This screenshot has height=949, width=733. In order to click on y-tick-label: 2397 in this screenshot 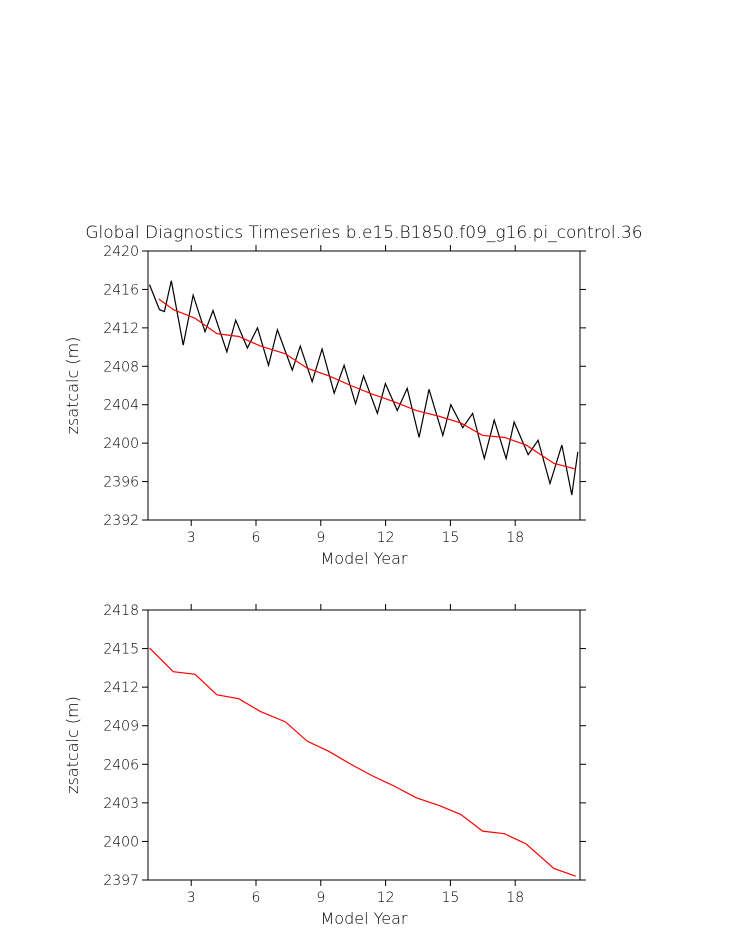, I will do `click(121, 881)`.